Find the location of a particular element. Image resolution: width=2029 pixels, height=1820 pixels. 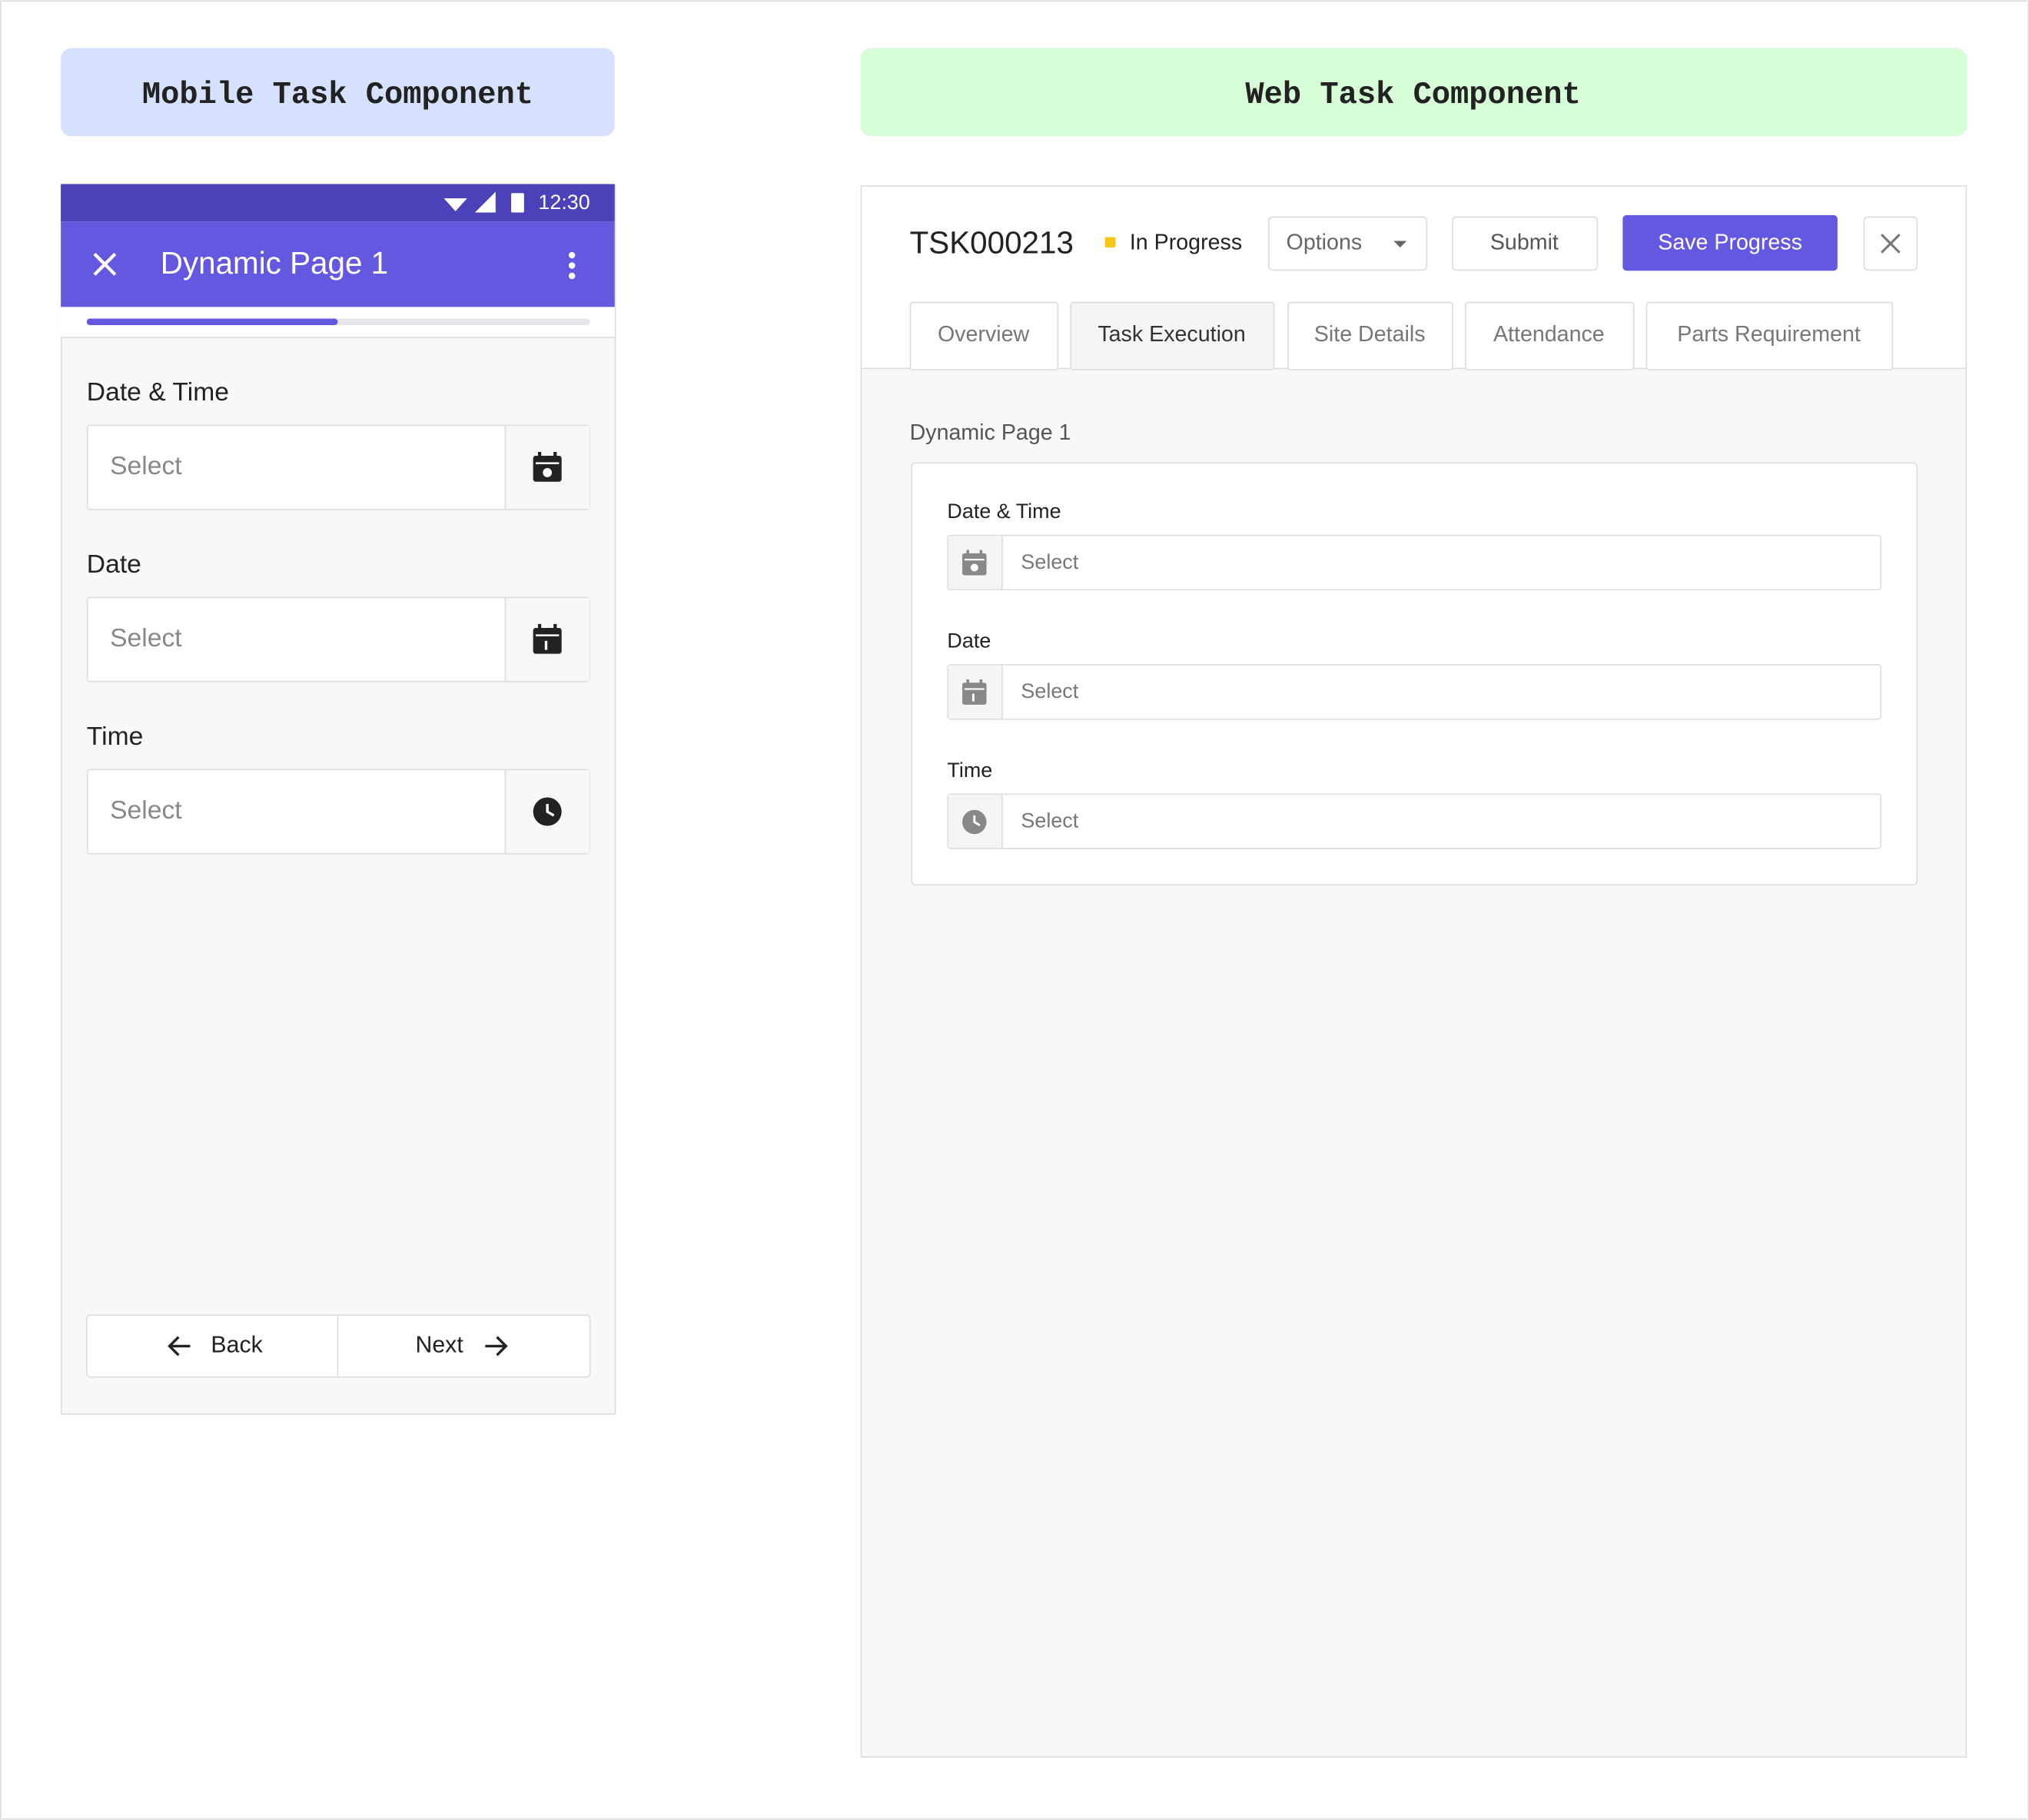

close-icon is located at coordinates (1891, 244).